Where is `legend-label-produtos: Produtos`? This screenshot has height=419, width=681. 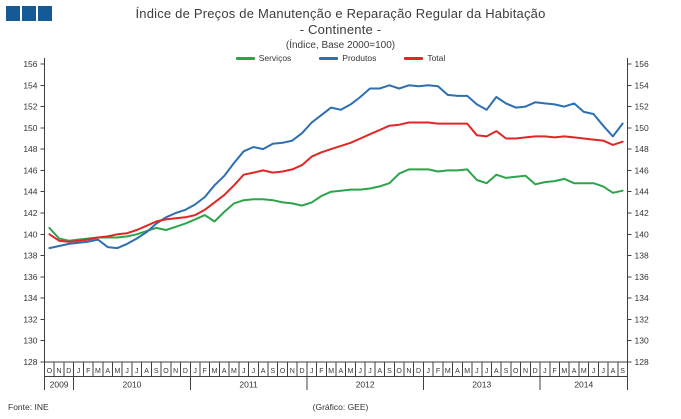
legend-label-produtos: Produtos is located at coordinates (359, 58).